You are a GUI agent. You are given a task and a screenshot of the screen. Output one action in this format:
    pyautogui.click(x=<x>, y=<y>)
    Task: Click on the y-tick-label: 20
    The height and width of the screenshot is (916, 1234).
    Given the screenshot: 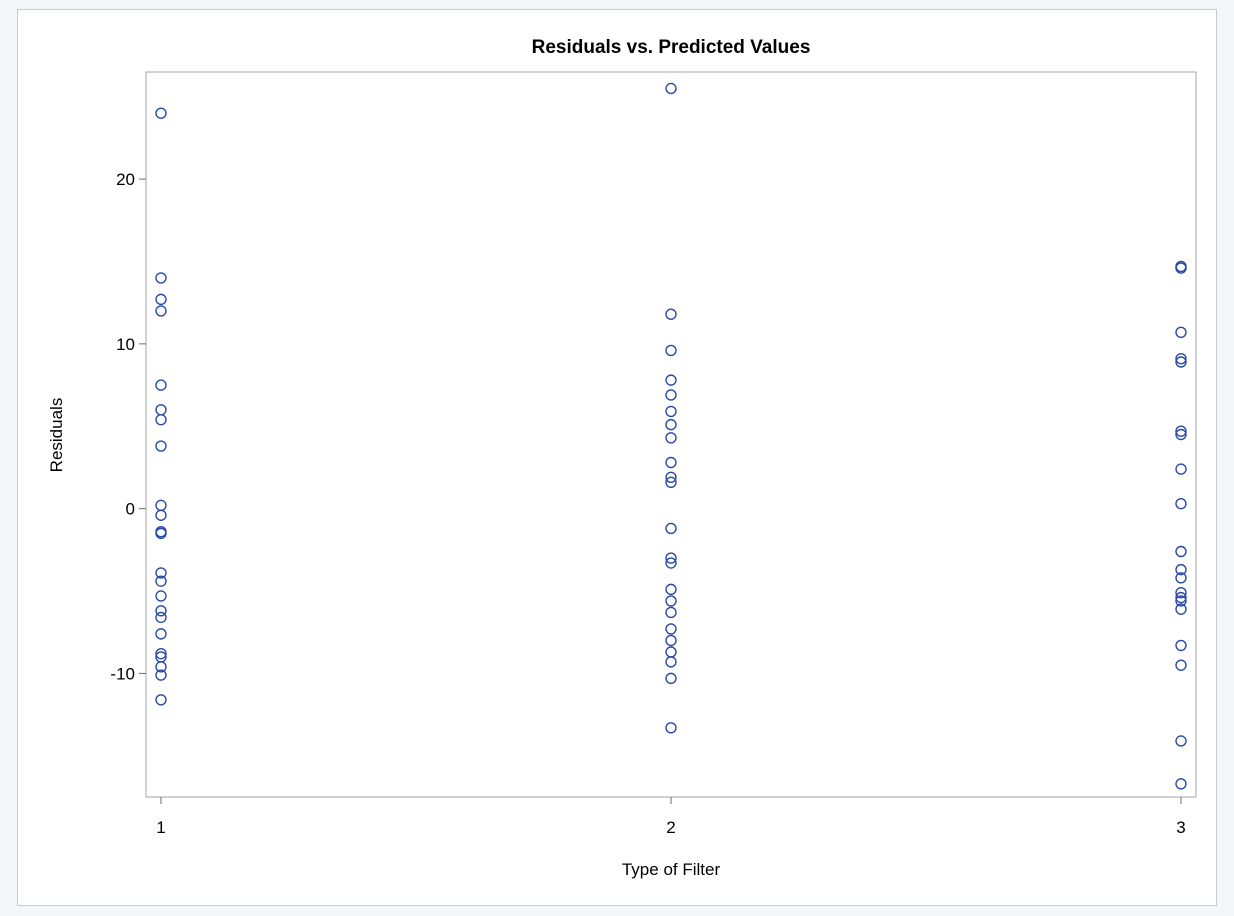 What is the action you would take?
    pyautogui.click(x=125, y=179)
    